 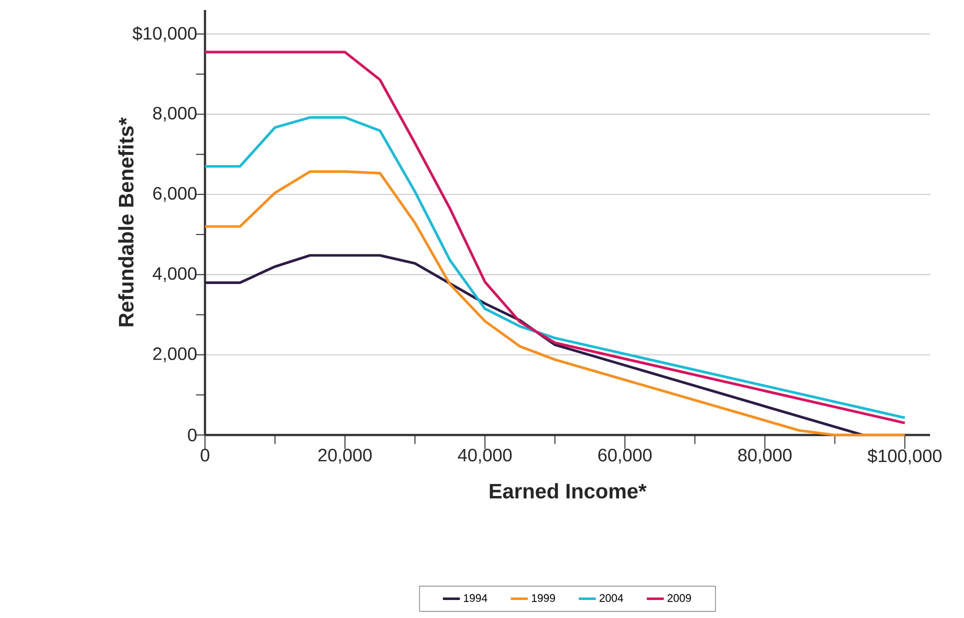 I want to click on x-tick-label: 0, so click(x=205, y=455).